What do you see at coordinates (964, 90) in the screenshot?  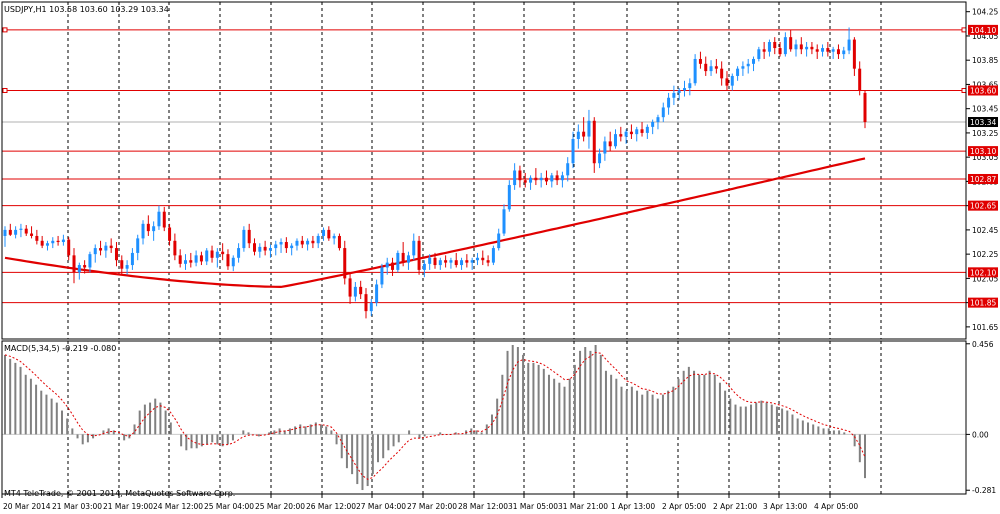 I see `level-end-marker` at bounding box center [964, 90].